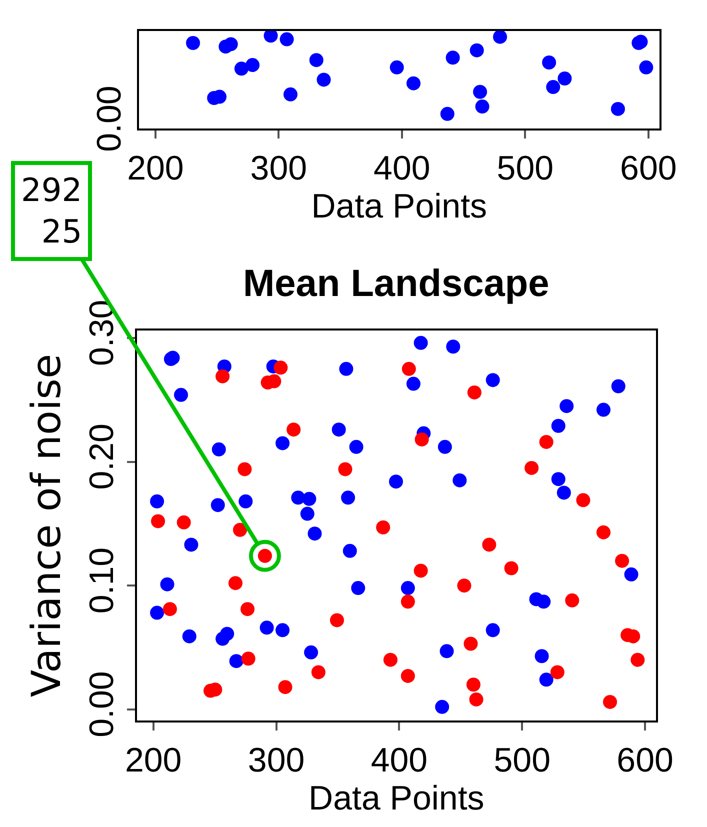  Describe the element at coordinates (102, 704) in the screenshot. I see `y-tick-label: 0.00` at that location.